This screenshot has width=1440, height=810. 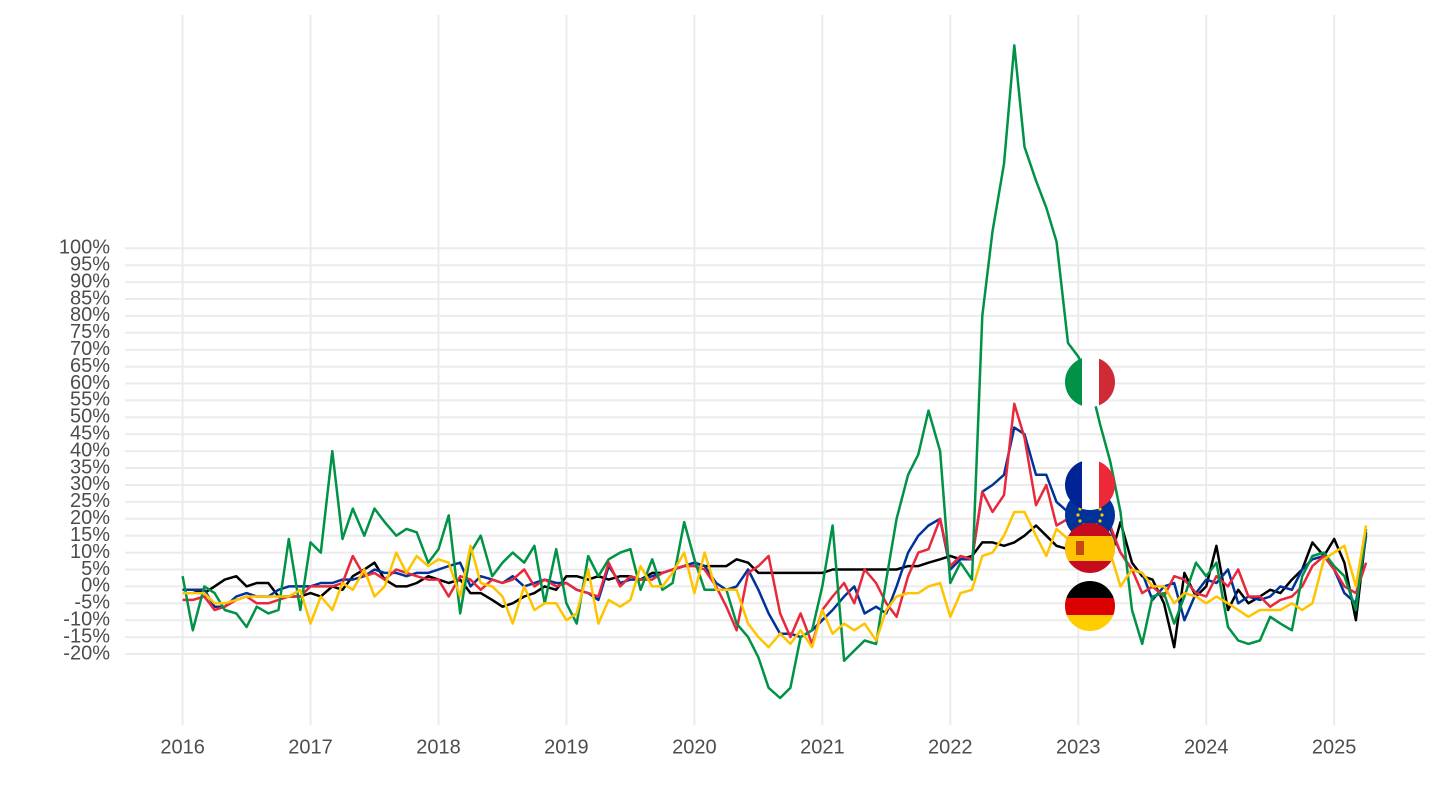 I want to click on x-tick-label: 2017, so click(x=310, y=747).